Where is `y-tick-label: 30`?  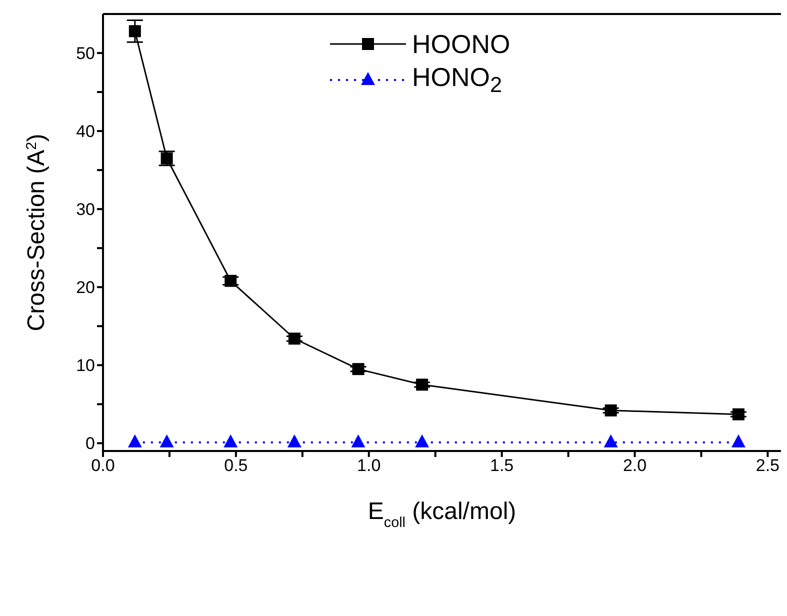 y-tick-label: 30 is located at coordinates (85, 210).